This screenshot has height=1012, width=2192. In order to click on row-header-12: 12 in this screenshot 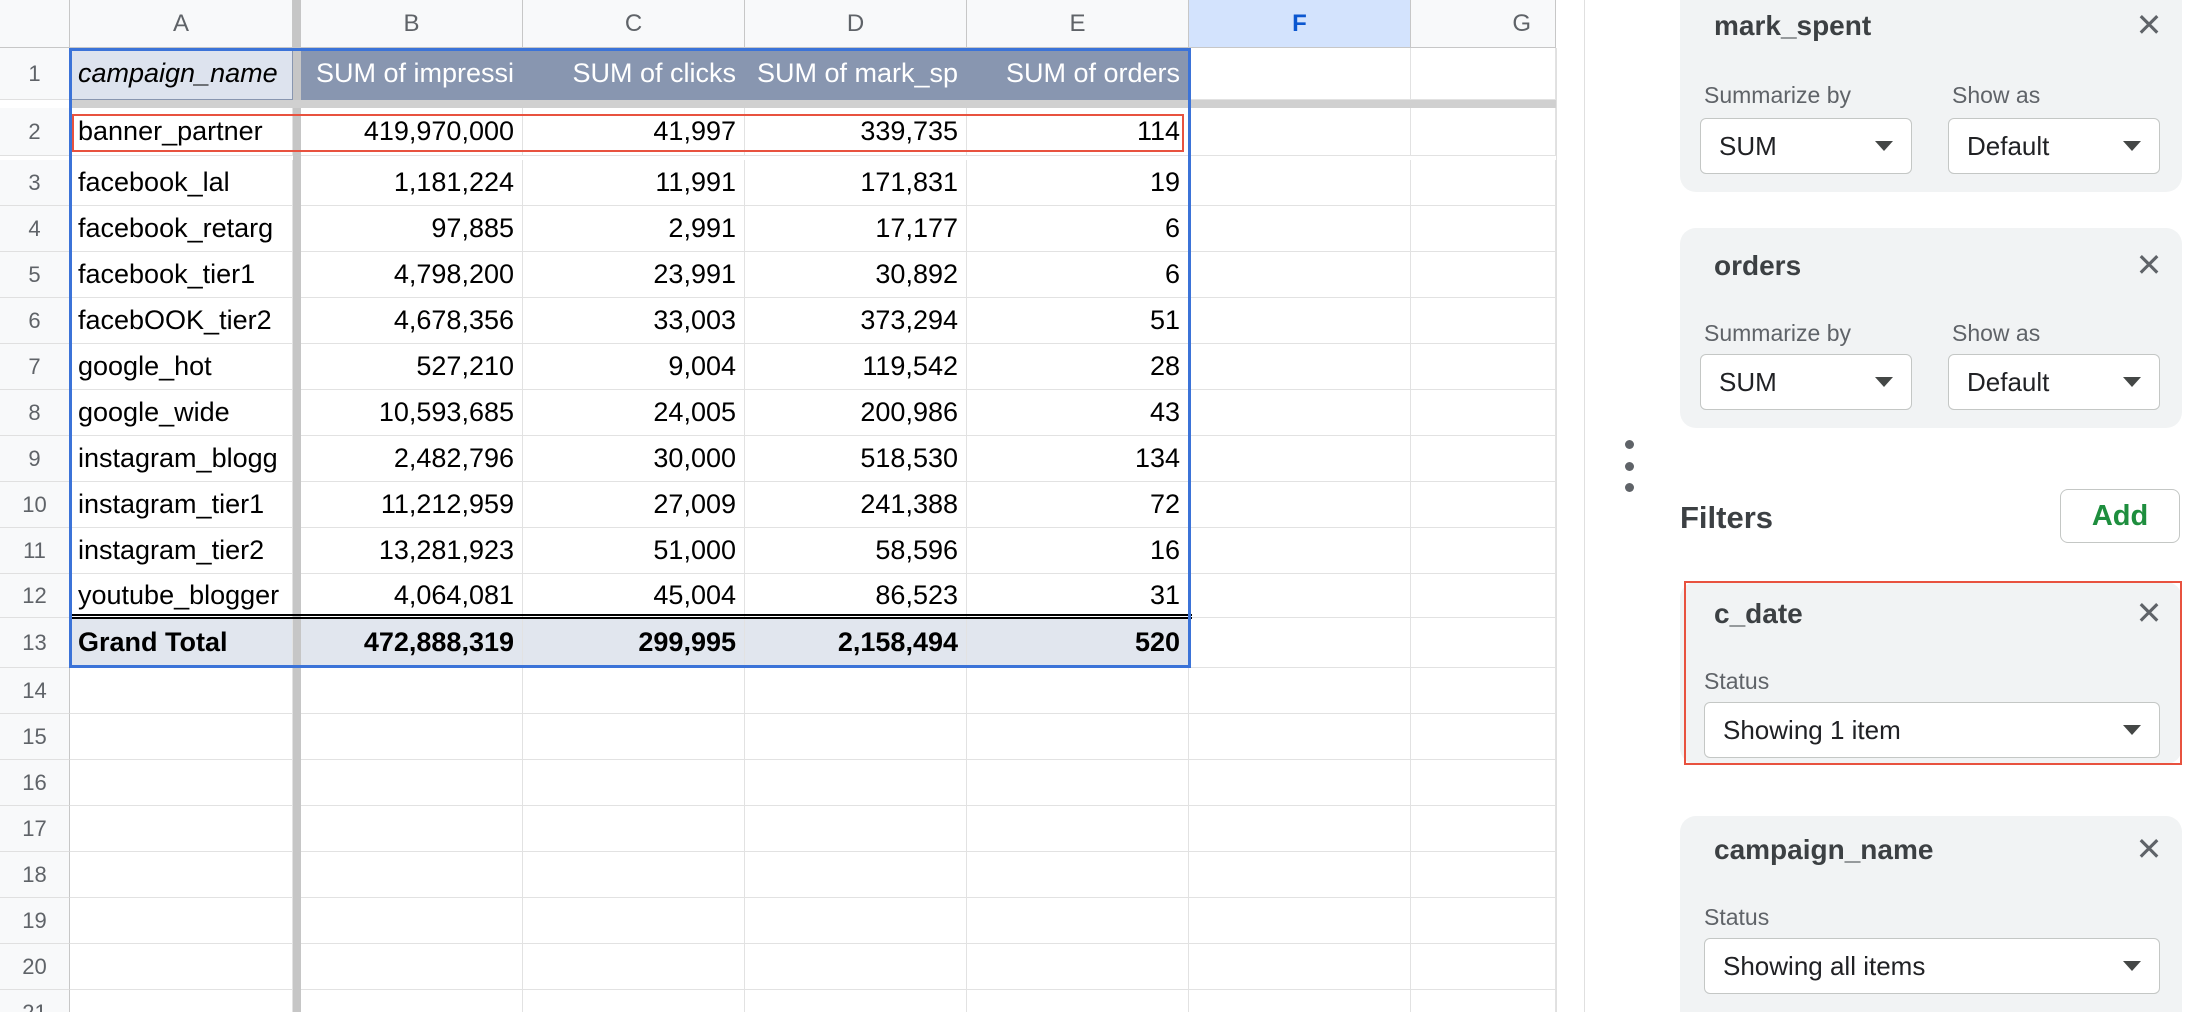, I will do `click(35, 596)`.